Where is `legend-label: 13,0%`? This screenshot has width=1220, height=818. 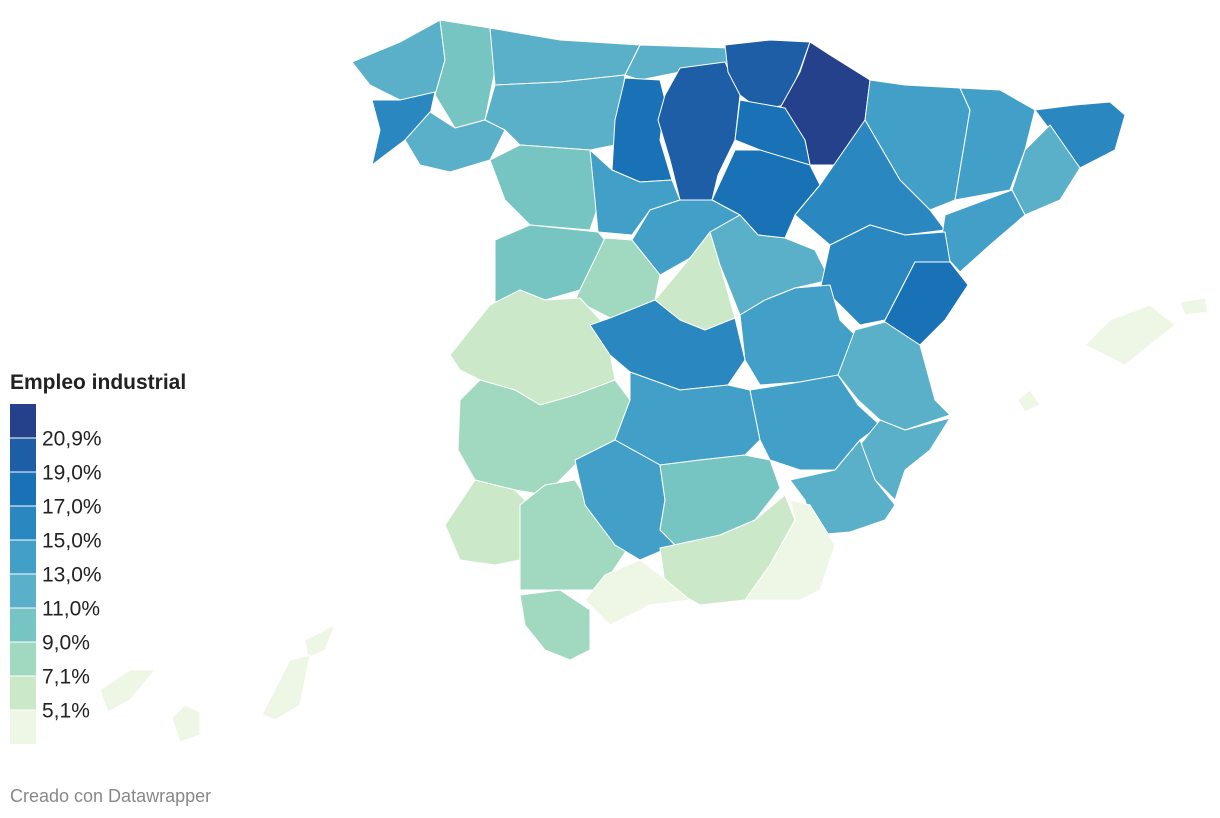 legend-label: 13,0% is located at coordinates (72, 575).